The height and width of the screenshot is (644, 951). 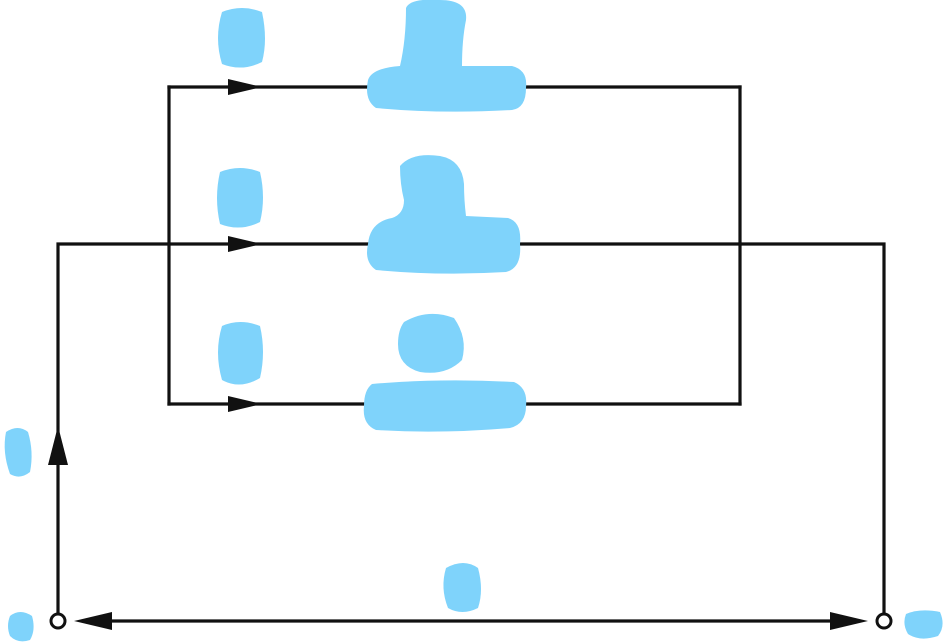 What do you see at coordinates (431, 343) in the screenshot?
I see `element-3-redaction-top` at bounding box center [431, 343].